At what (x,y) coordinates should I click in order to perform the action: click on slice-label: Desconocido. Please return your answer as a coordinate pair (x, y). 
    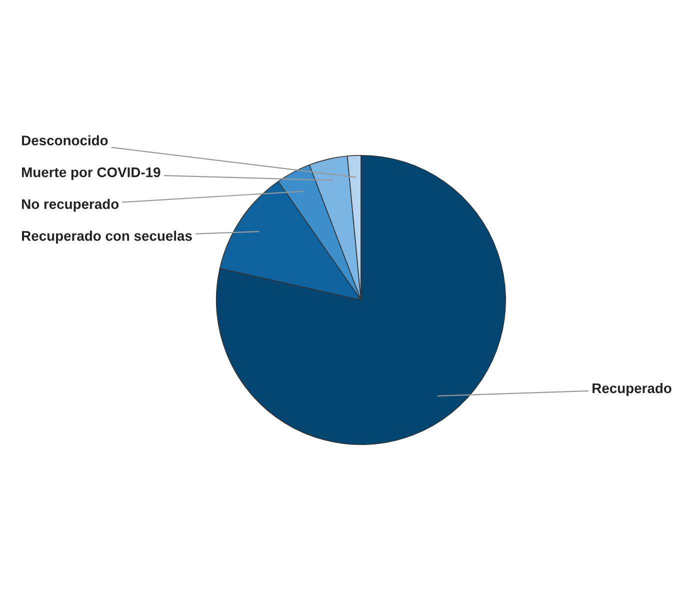
    Looking at the image, I should click on (65, 140).